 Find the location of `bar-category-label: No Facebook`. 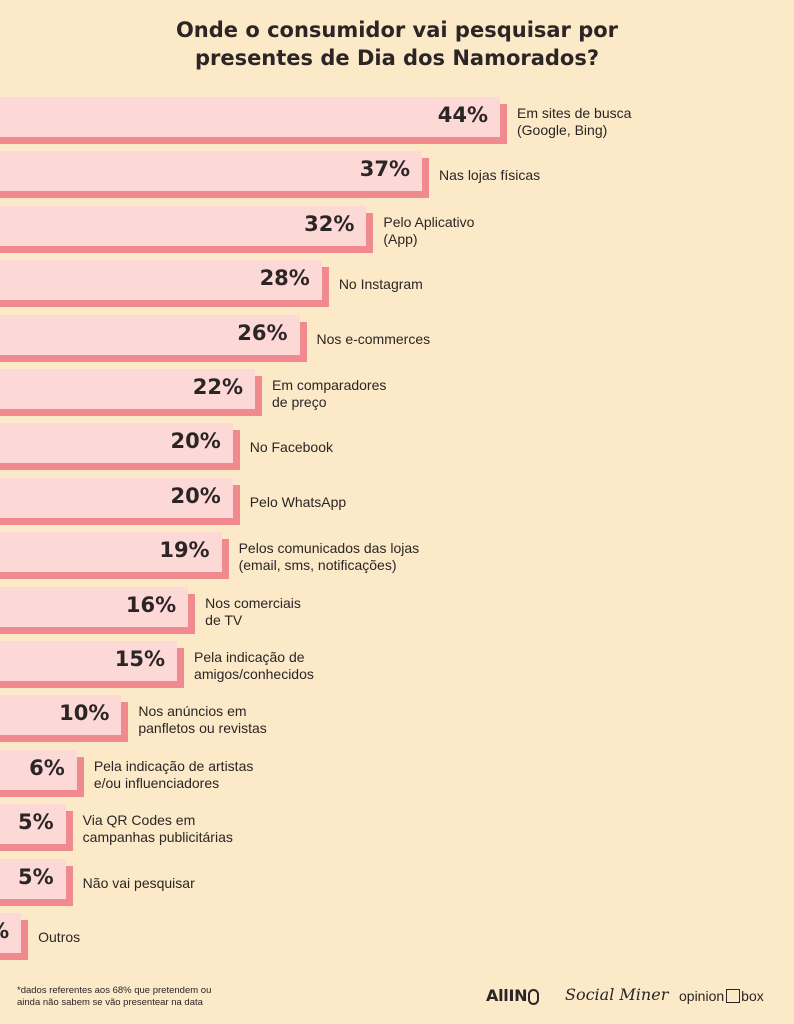

bar-category-label: No Facebook is located at coordinates (291, 447).